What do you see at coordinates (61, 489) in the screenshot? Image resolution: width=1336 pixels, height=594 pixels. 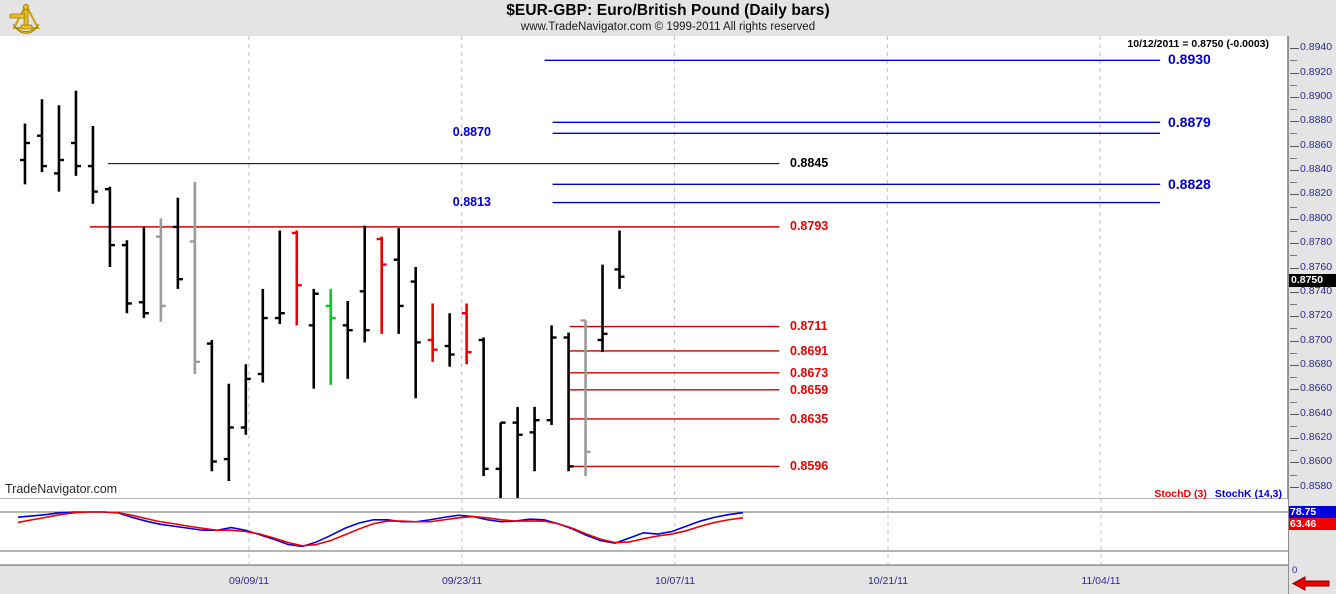 I see `watermark-label: TradeNavigator.com` at bounding box center [61, 489].